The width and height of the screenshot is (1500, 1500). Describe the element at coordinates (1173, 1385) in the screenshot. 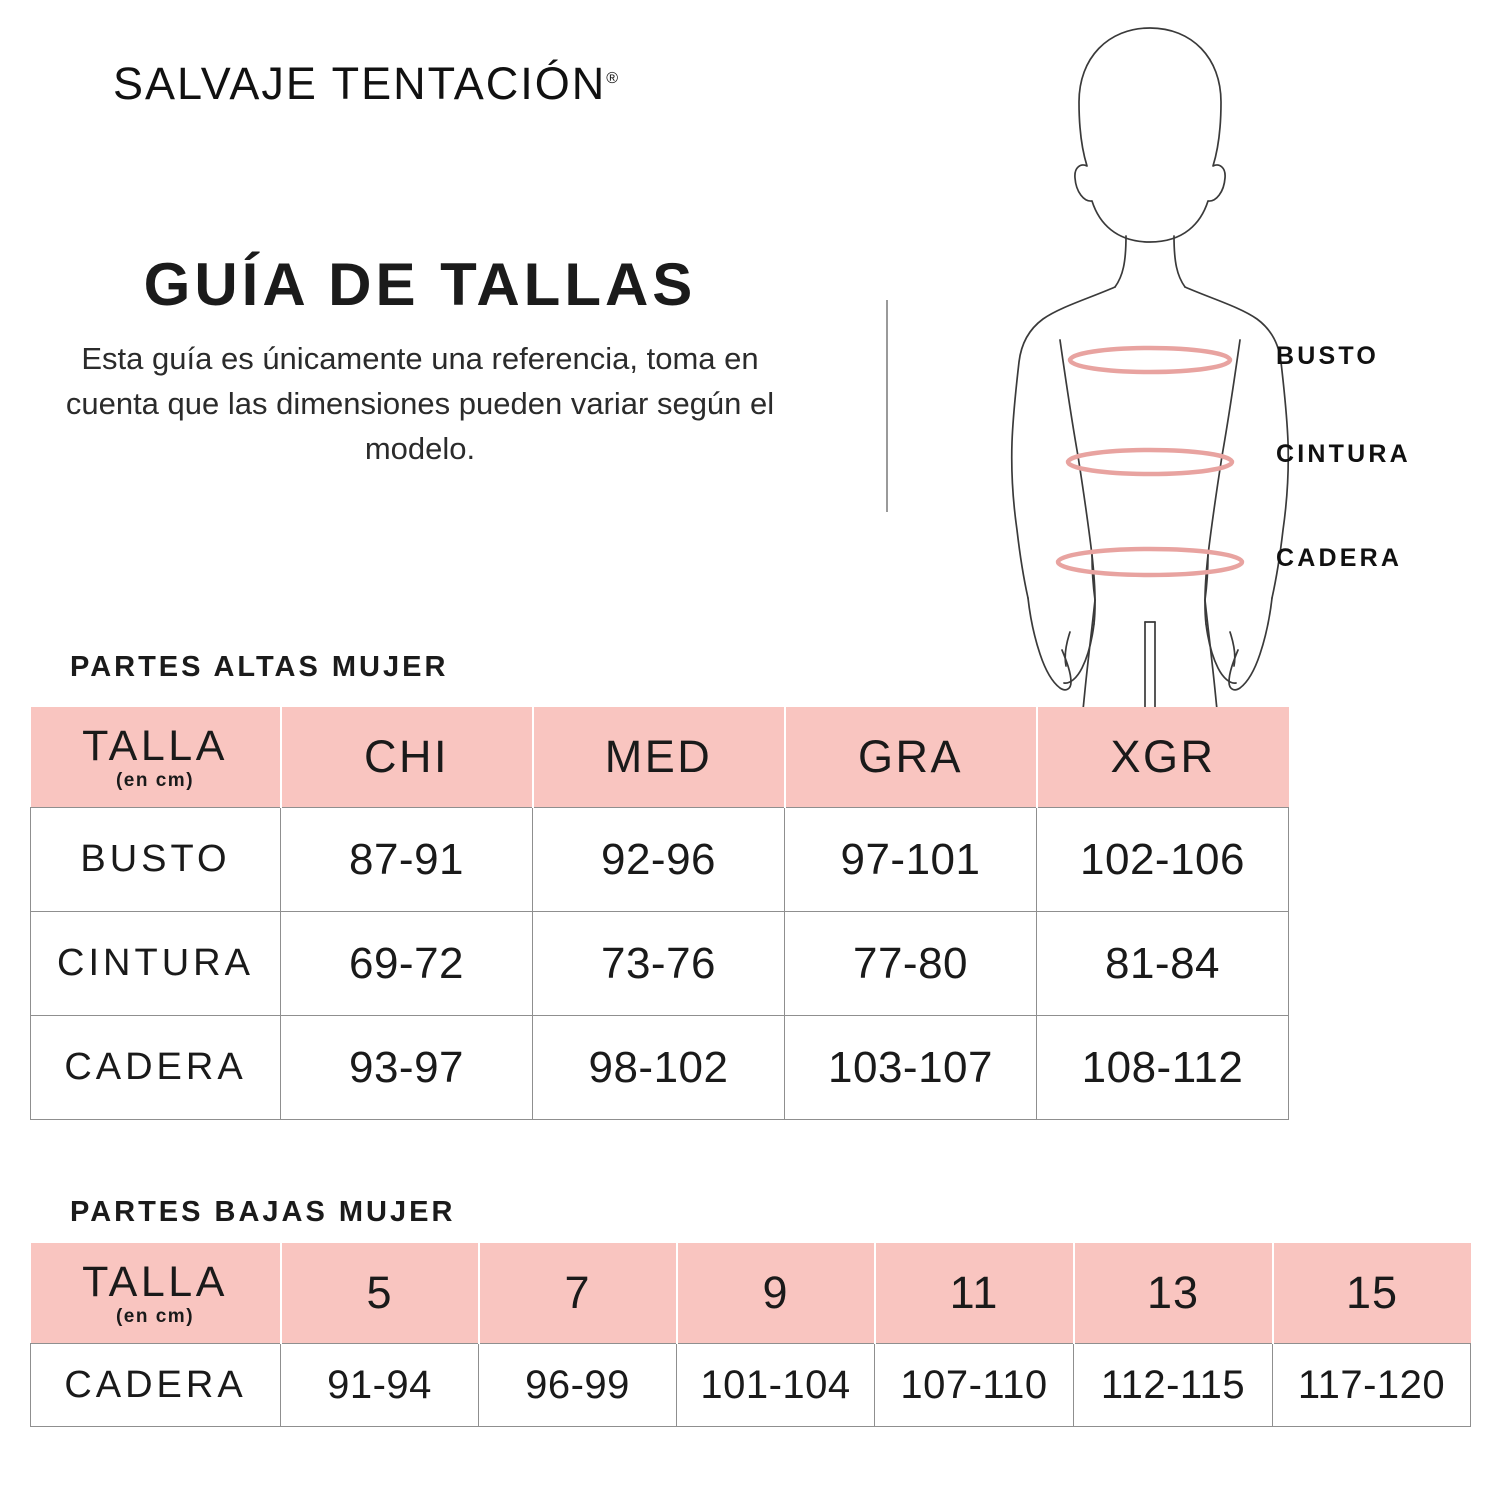

I see `cell-cadera-13: 112-115` at that location.